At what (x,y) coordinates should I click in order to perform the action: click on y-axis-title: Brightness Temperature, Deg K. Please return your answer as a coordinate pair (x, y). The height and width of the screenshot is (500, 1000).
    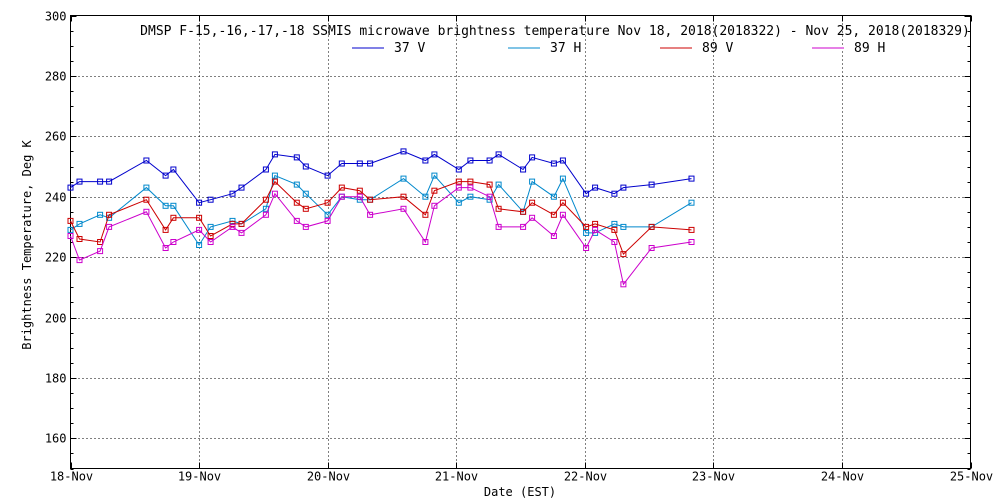
    Looking at the image, I should click on (27, 244).